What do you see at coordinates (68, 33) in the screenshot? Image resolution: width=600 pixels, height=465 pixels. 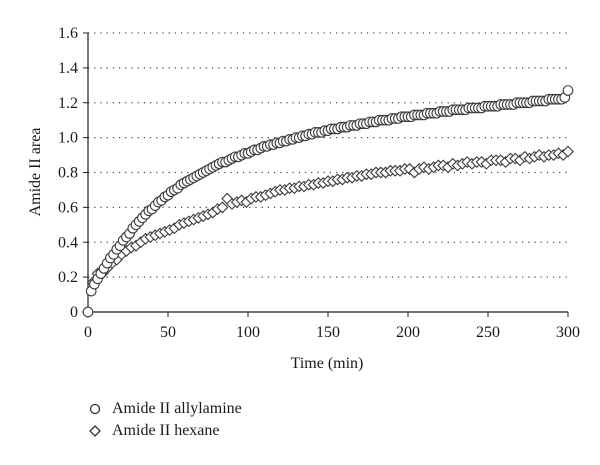 I see `y-tick-label: 1.6` at bounding box center [68, 33].